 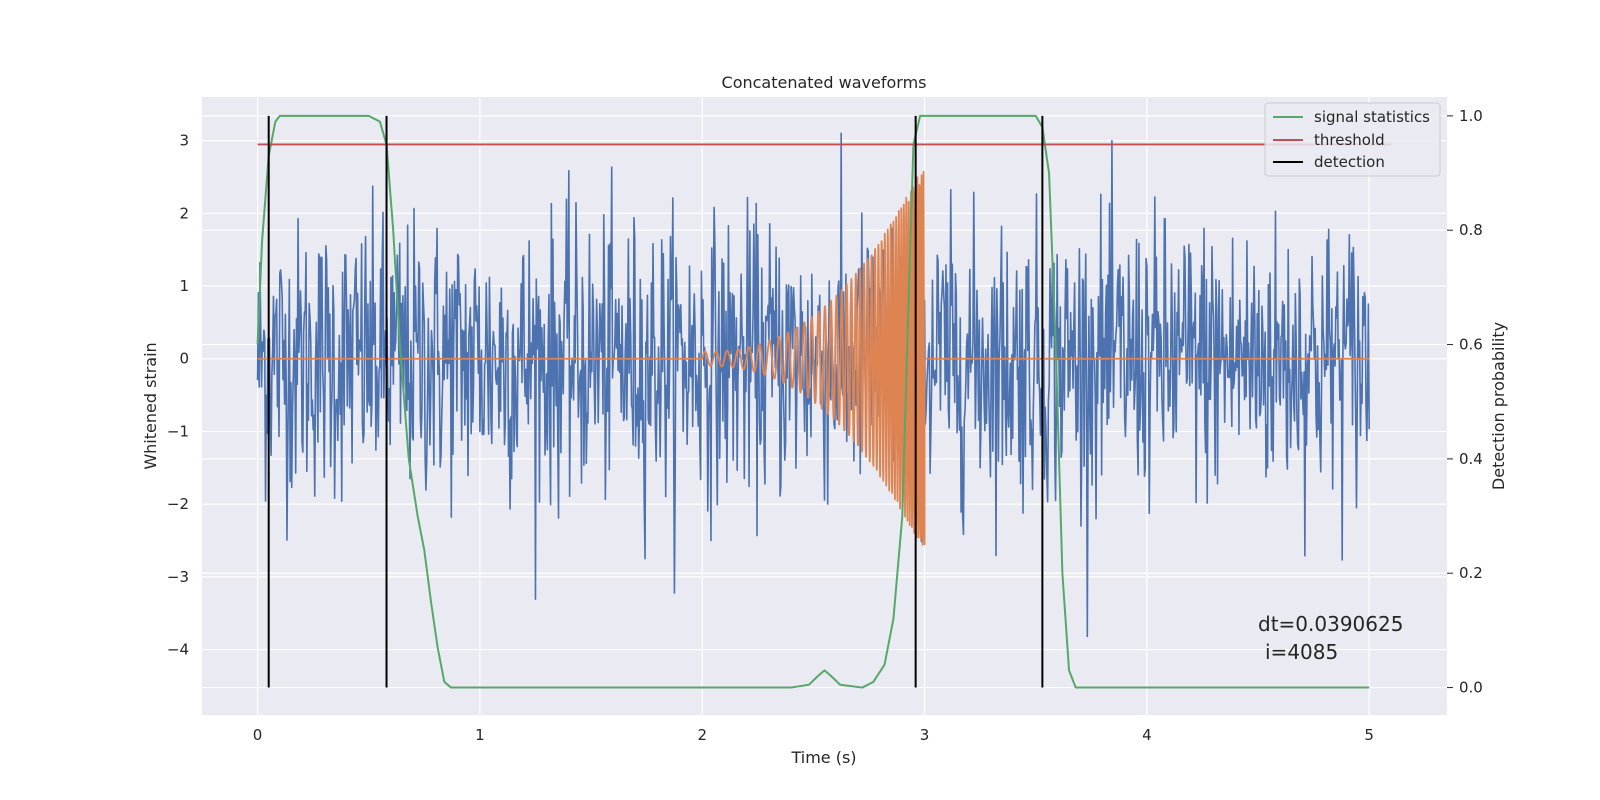 I want to click on y-tick-label: 3, so click(x=184, y=141).